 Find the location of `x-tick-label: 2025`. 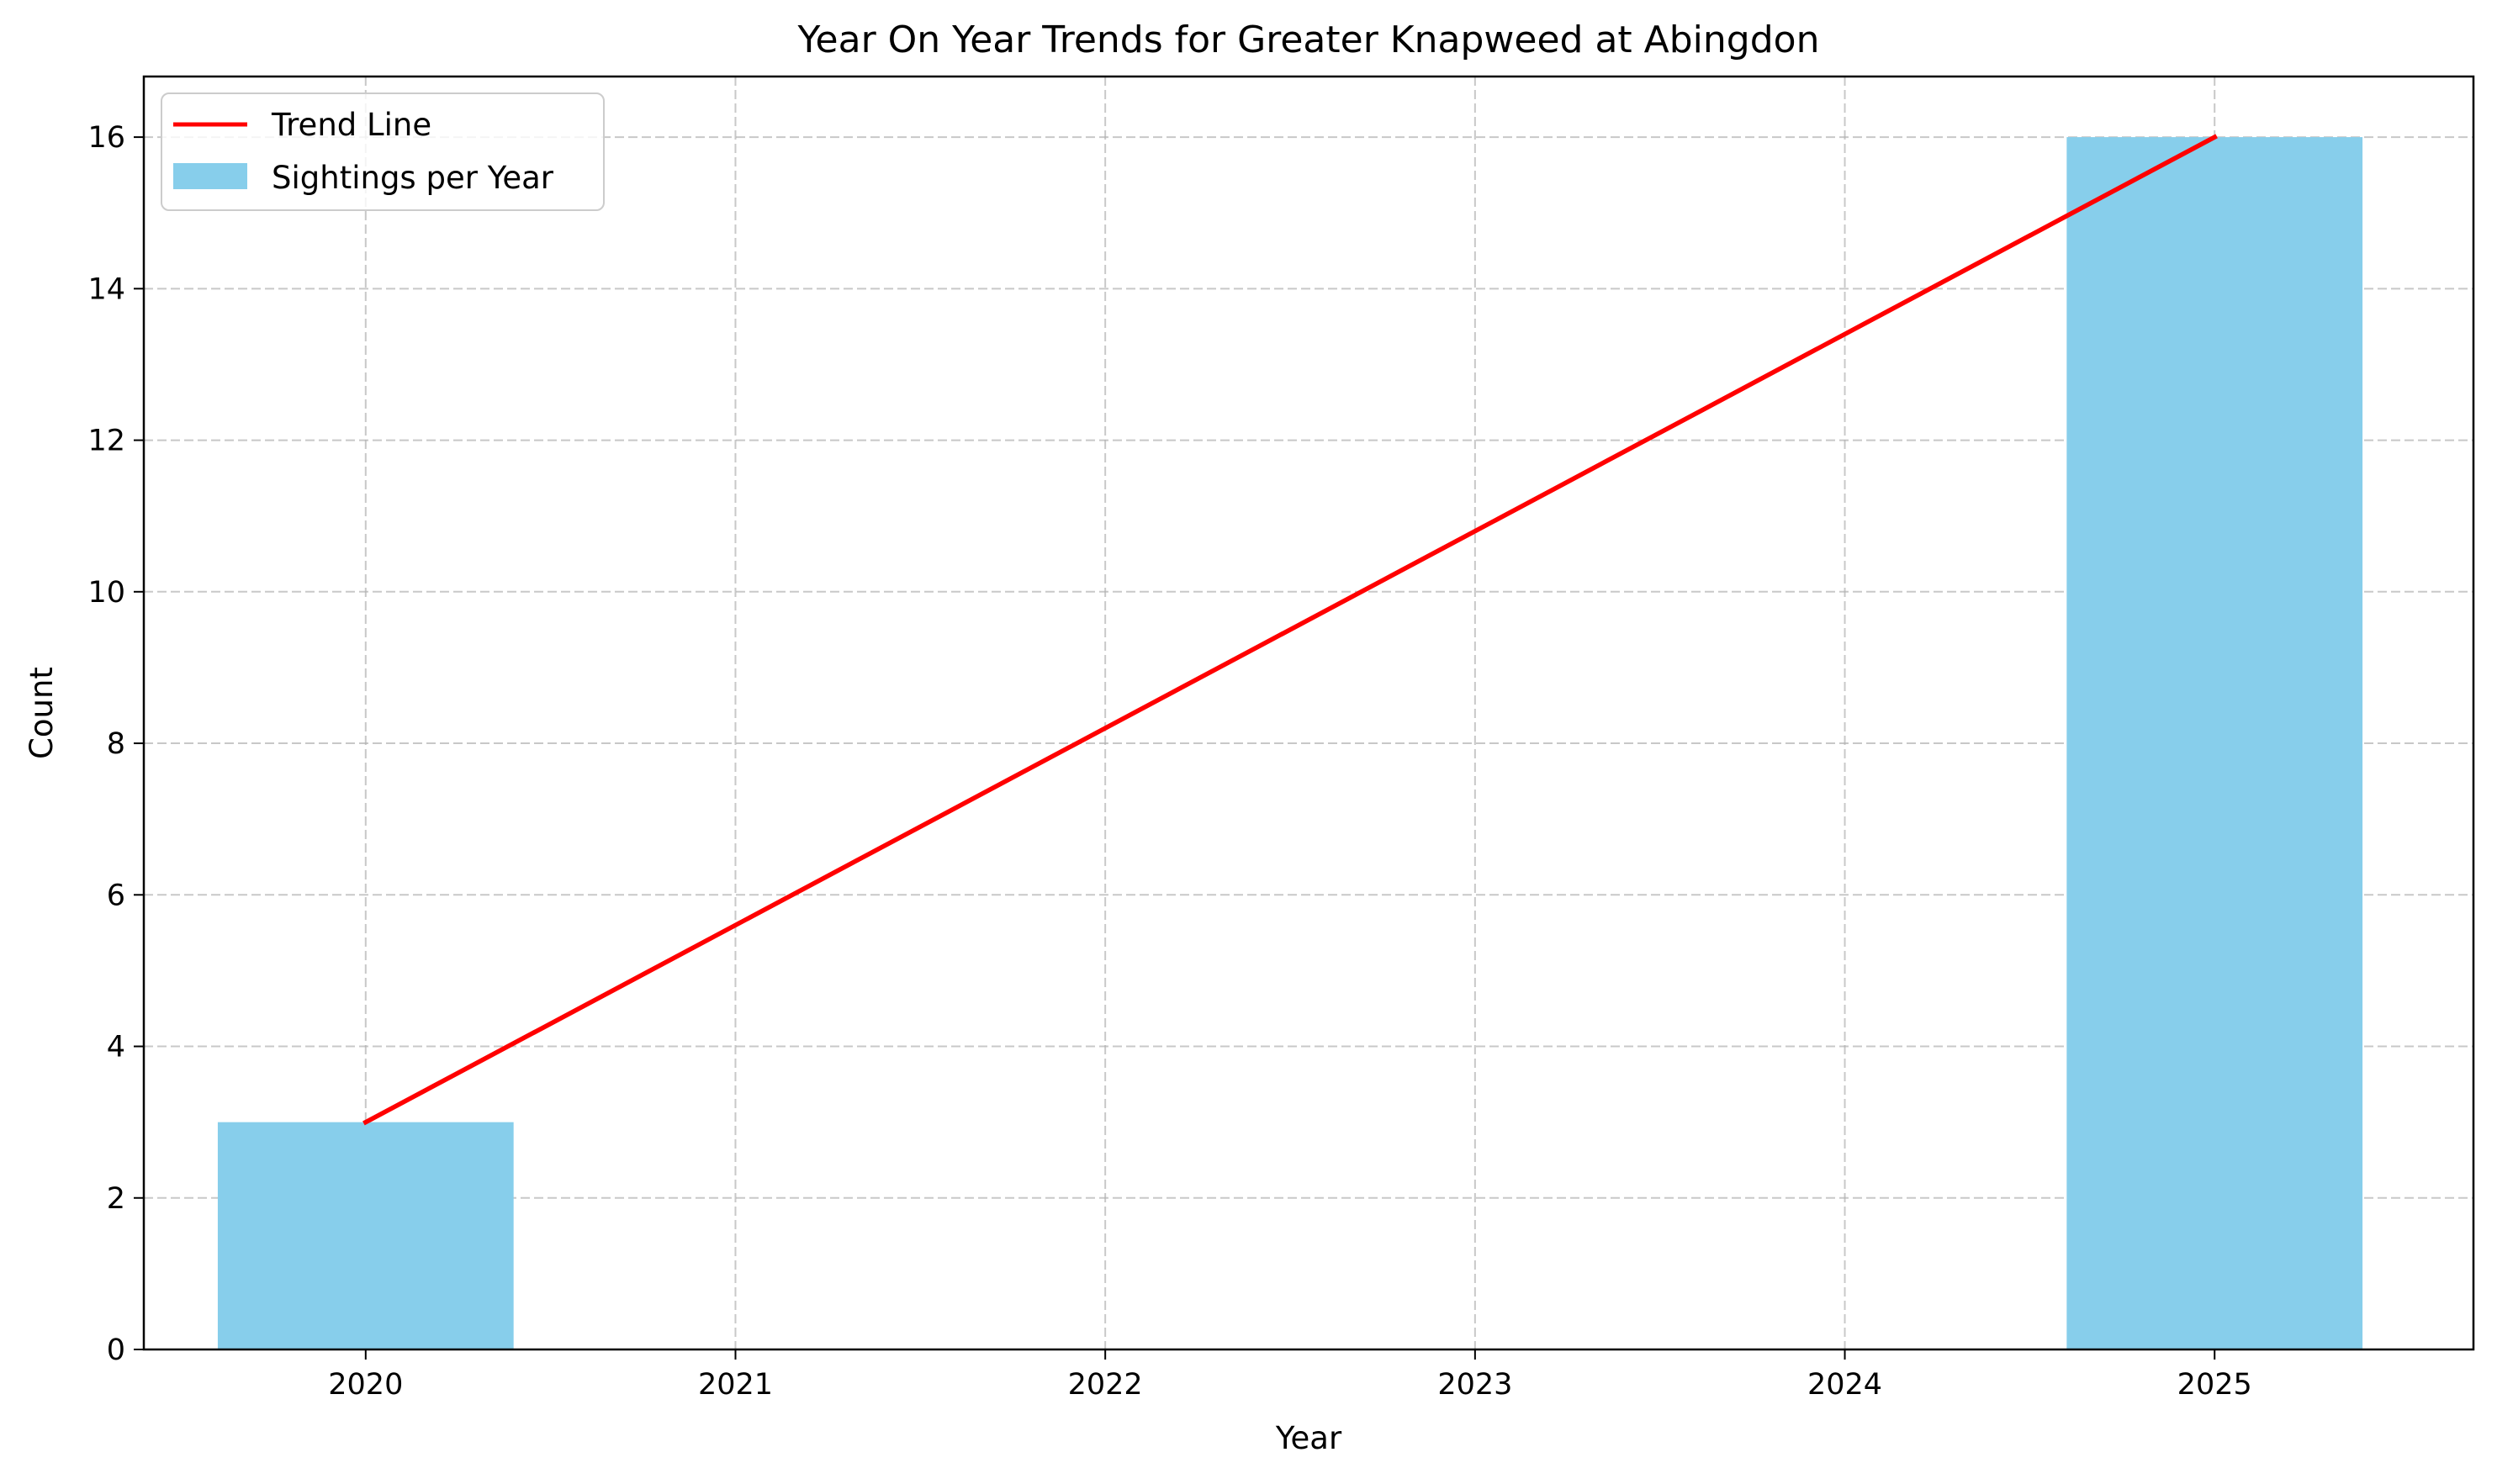

x-tick-label: 2025 is located at coordinates (2214, 1385).